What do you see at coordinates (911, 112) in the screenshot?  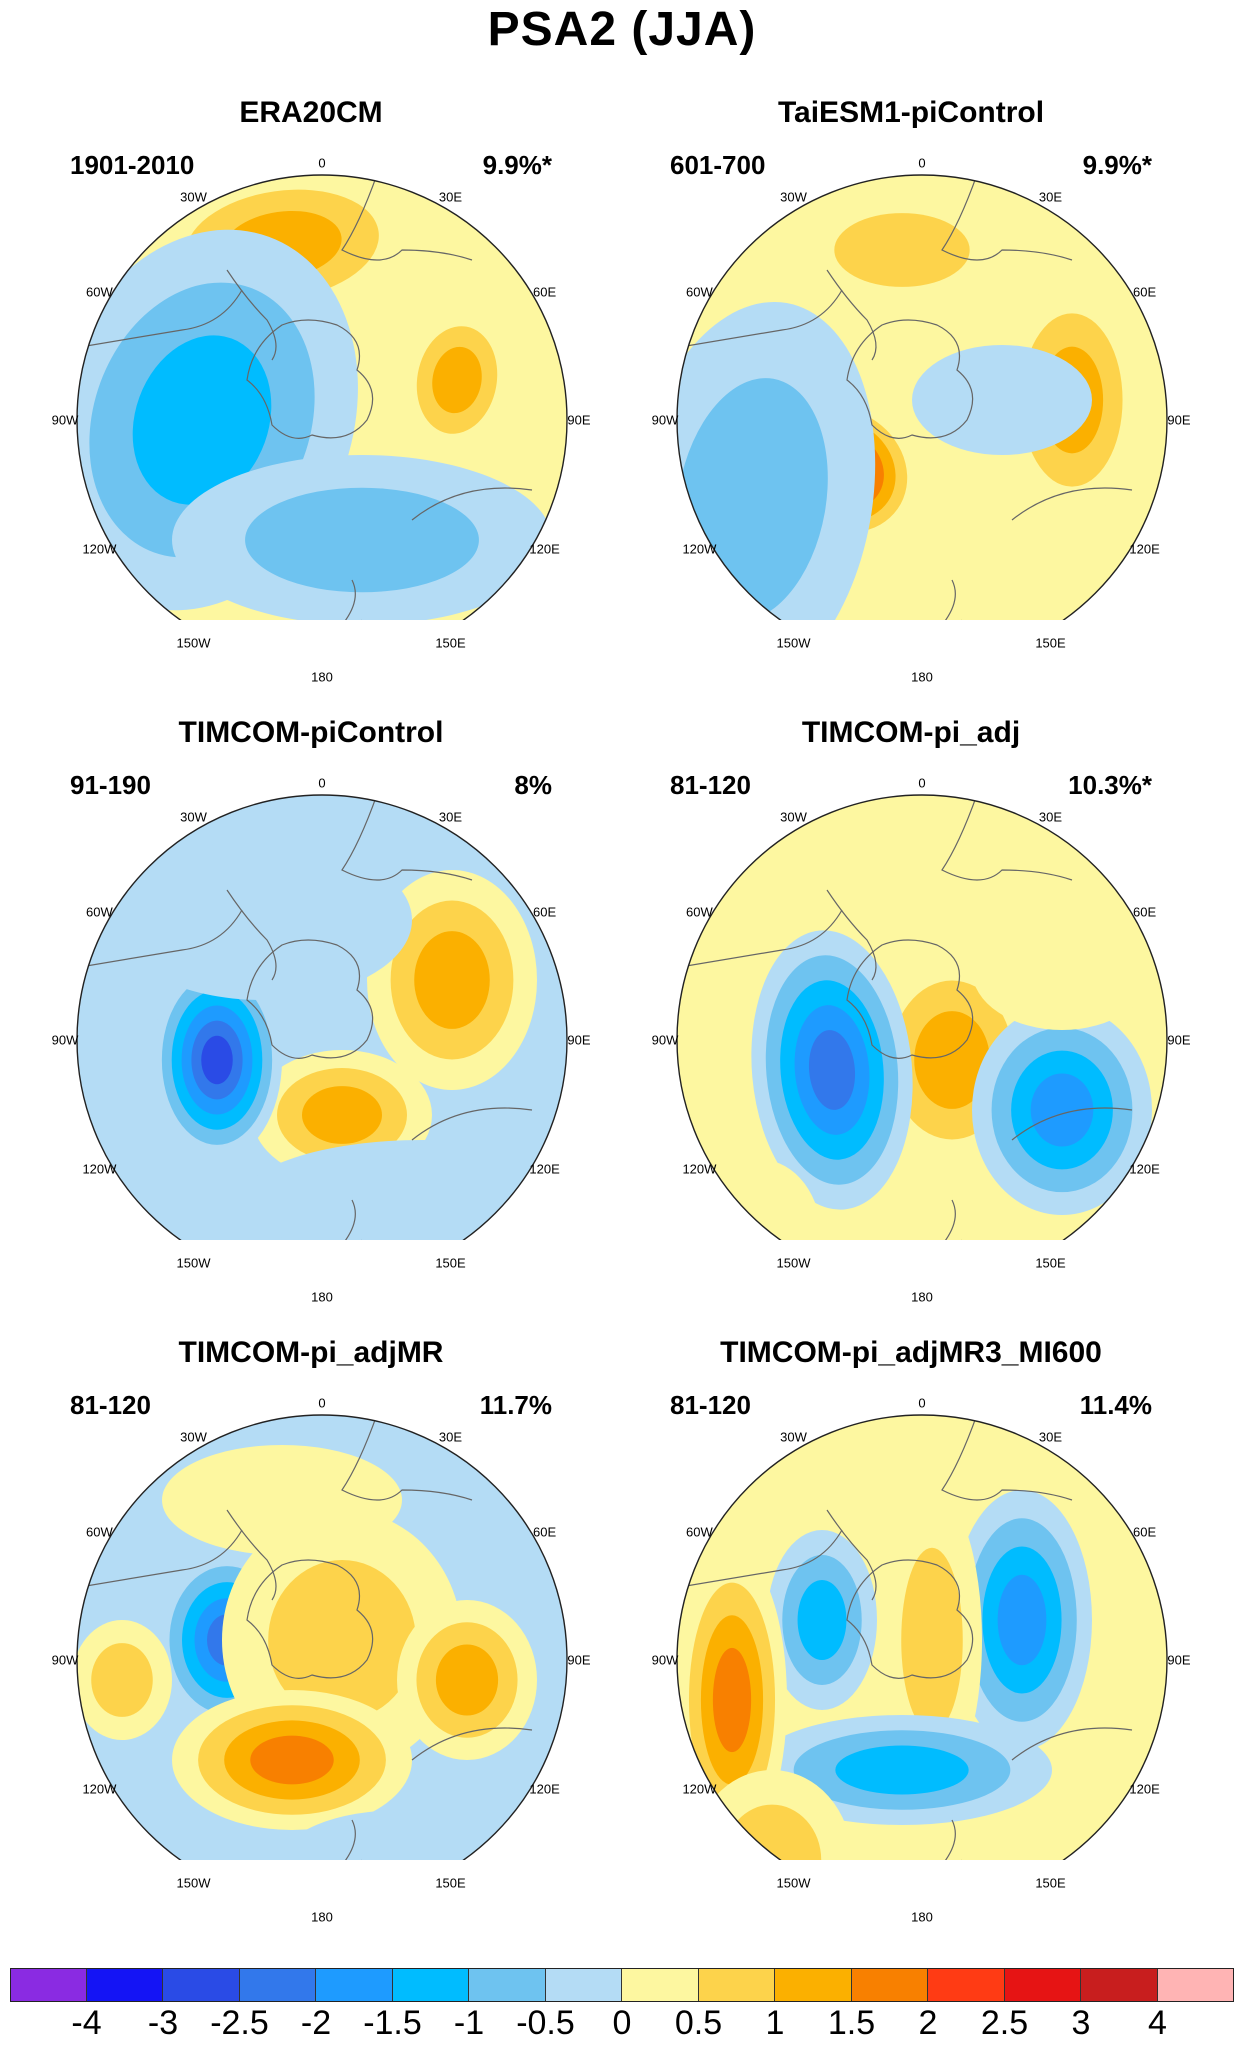 I see `panel-title: TaiESM1-piControl` at bounding box center [911, 112].